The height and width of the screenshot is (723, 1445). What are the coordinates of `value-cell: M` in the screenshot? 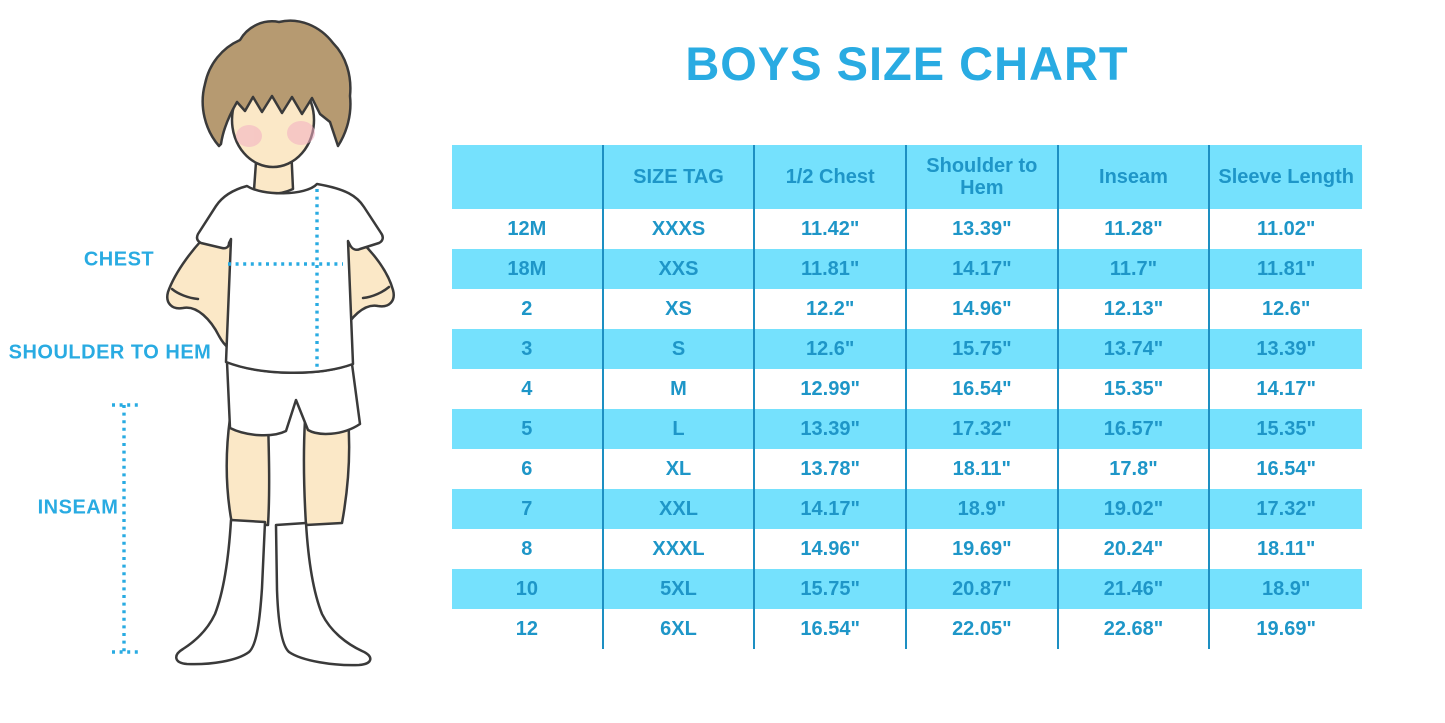 It's located at (680, 389).